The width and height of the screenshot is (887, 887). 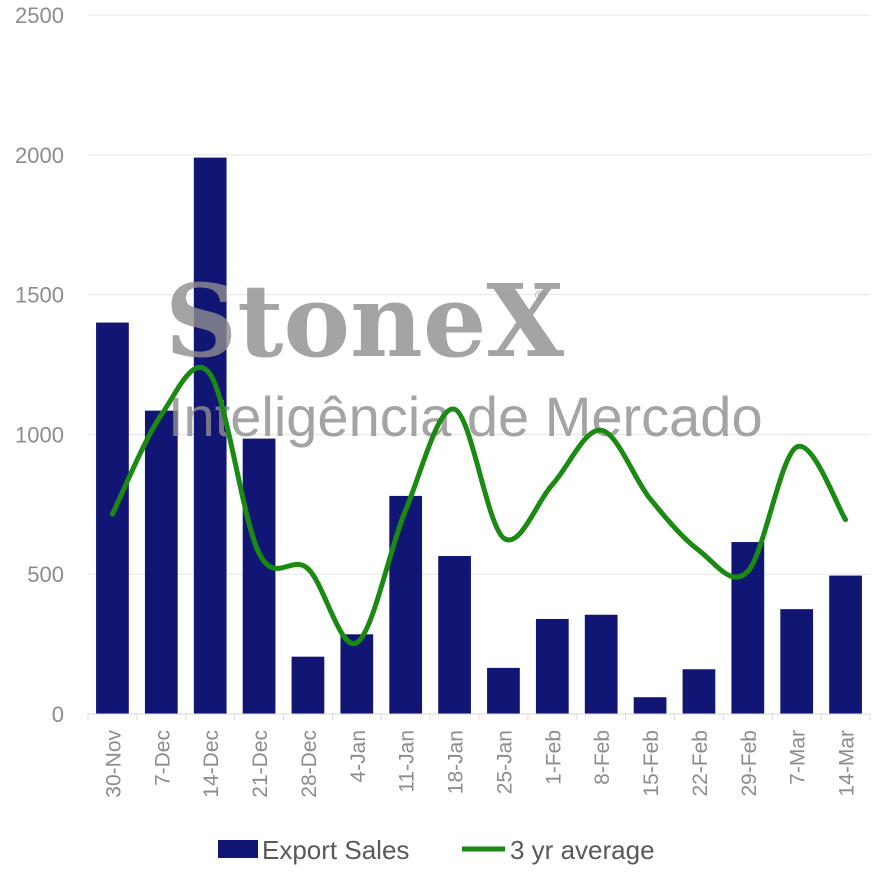 What do you see at coordinates (260, 764) in the screenshot?
I see `x-tick-label: 21-Dec` at bounding box center [260, 764].